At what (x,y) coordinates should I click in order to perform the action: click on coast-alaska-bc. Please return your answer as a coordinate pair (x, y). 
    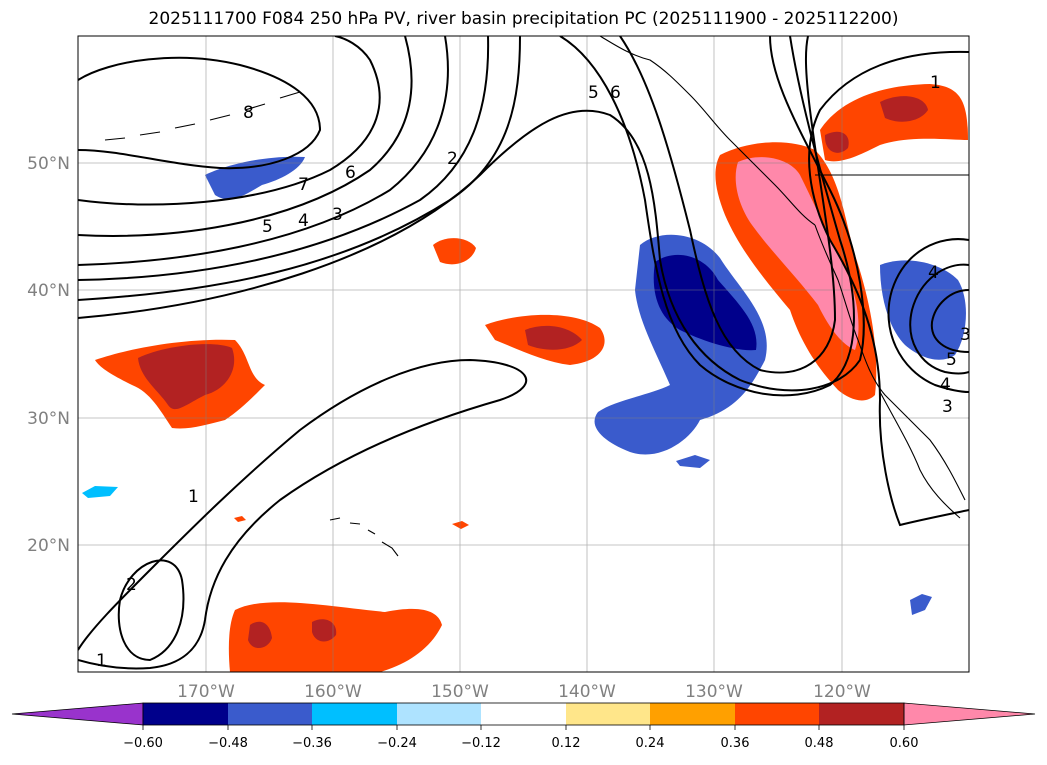
    Looking at the image, I should click on (707, 131).